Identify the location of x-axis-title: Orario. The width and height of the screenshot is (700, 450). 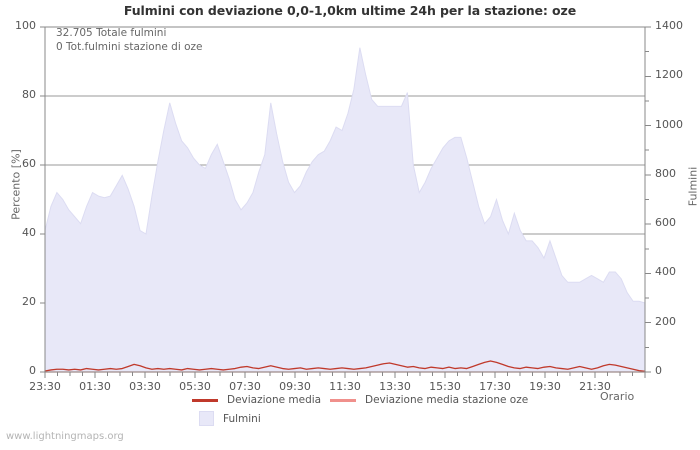
(617, 396).